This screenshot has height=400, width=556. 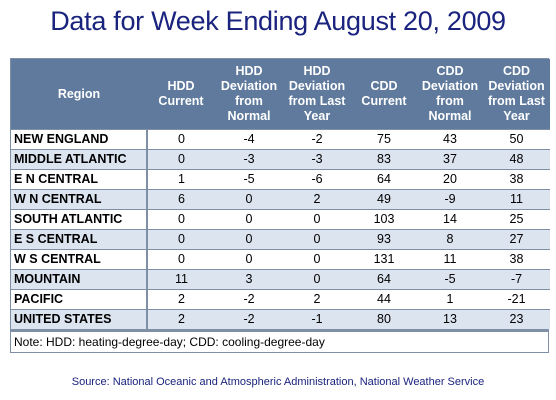 I want to click on value-cell: 23, so click(x=516, y=319).